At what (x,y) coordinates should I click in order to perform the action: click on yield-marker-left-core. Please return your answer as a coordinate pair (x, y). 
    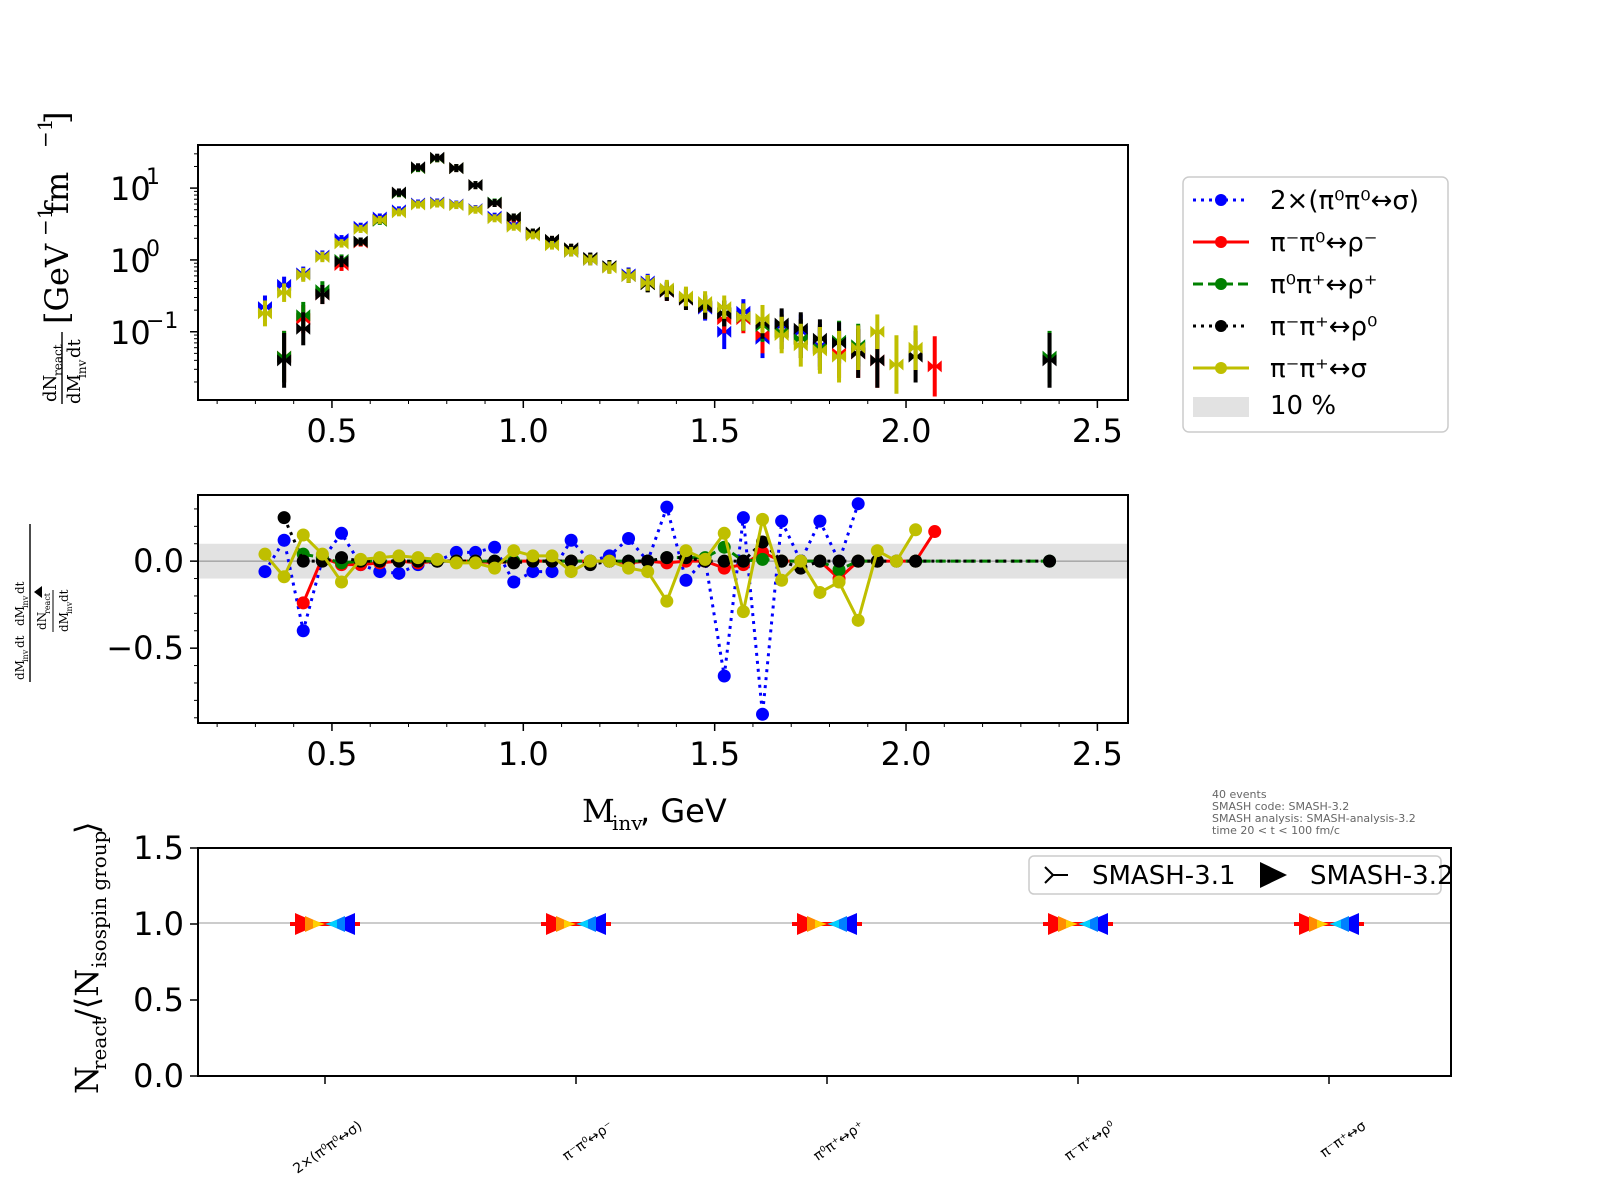
    Looking at the image, I should click on (821, 924).